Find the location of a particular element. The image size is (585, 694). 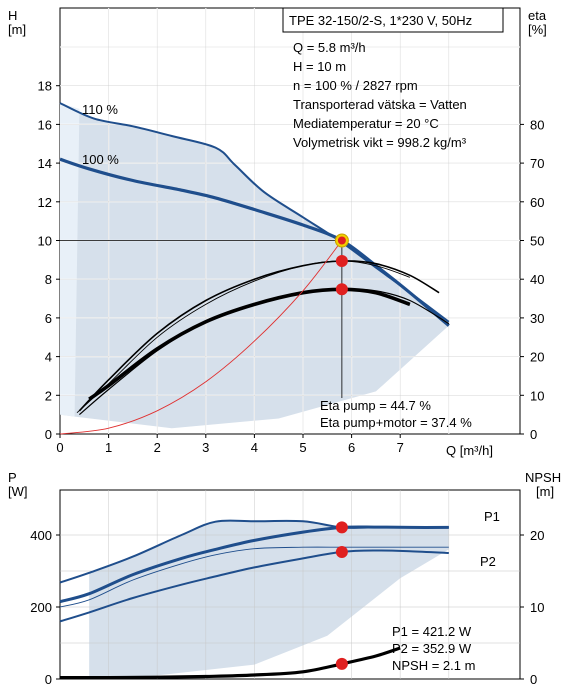

eta-axis-label-line2: [%] is located at coordinates (537, 29).